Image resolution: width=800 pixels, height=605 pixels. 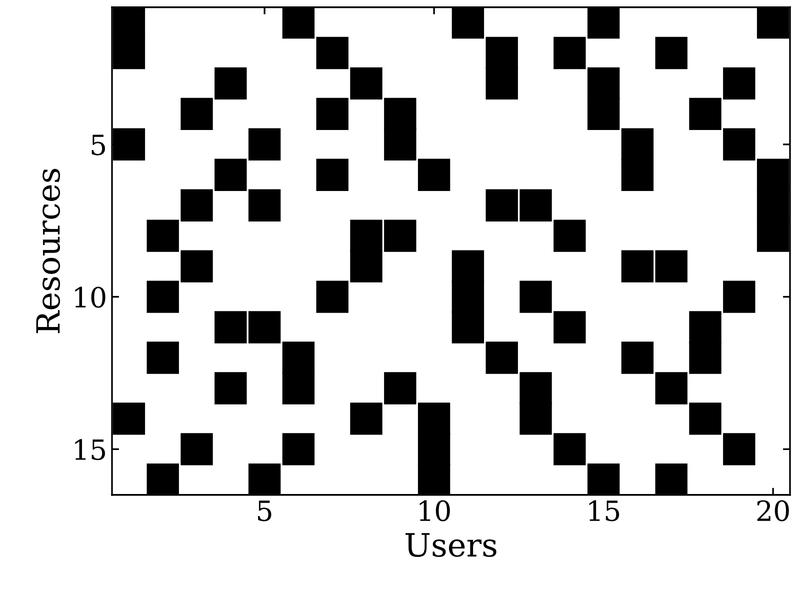 What do you see at coordinates (90, 297) in the screenshot?
I see `y-tick-label: 10` at bounding box center [90, 297].